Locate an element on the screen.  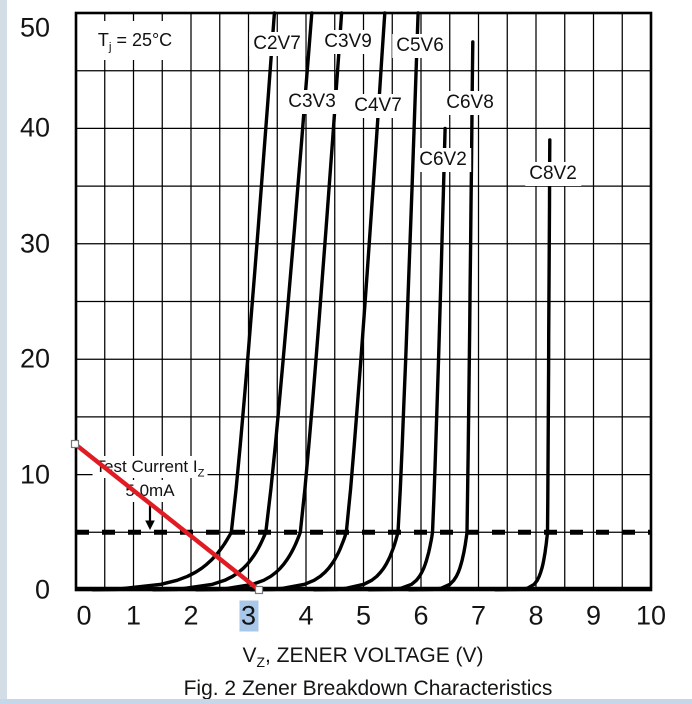
x-tick-label-0: 0 is located at coordinates (84, 615).